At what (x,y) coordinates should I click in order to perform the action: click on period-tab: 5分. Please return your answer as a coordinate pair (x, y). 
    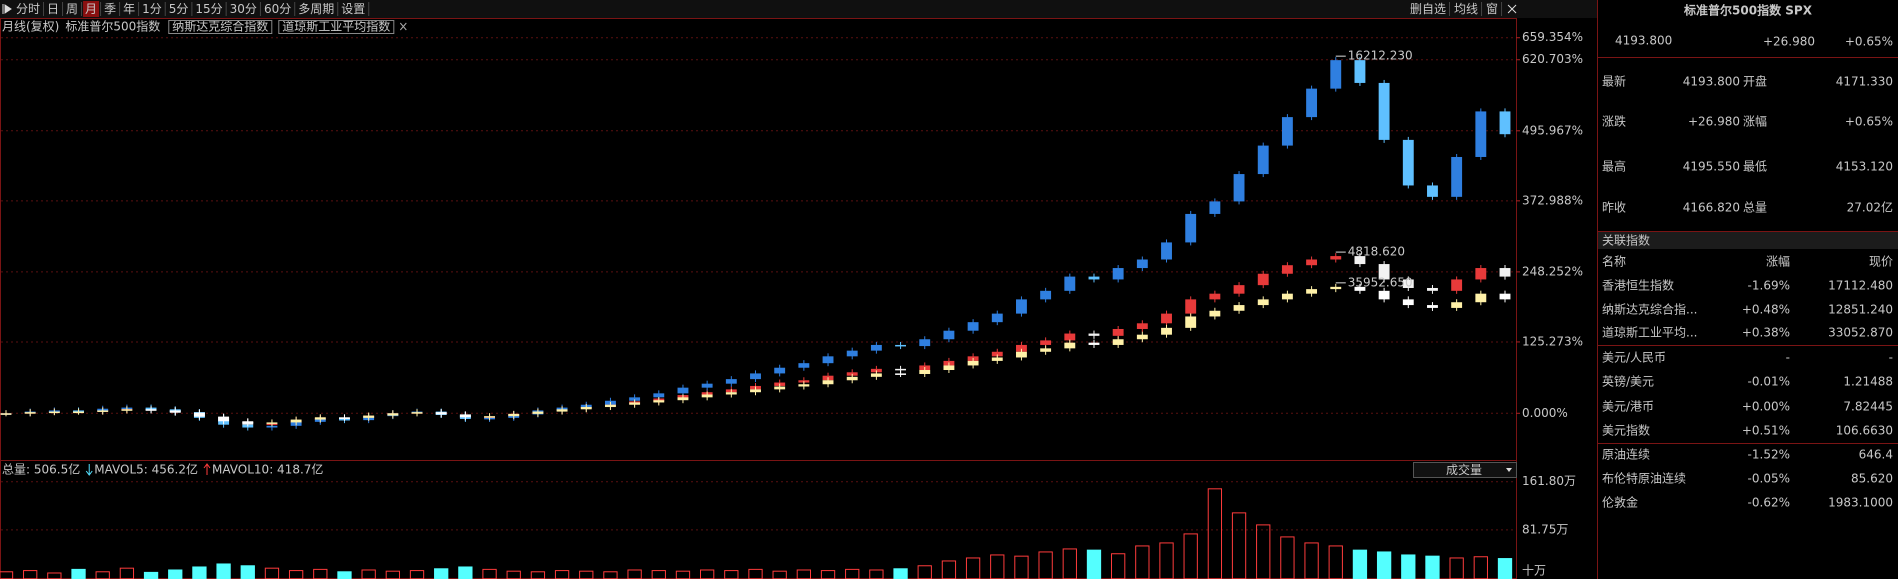
    Looking at the image, I should click on (179, 9).